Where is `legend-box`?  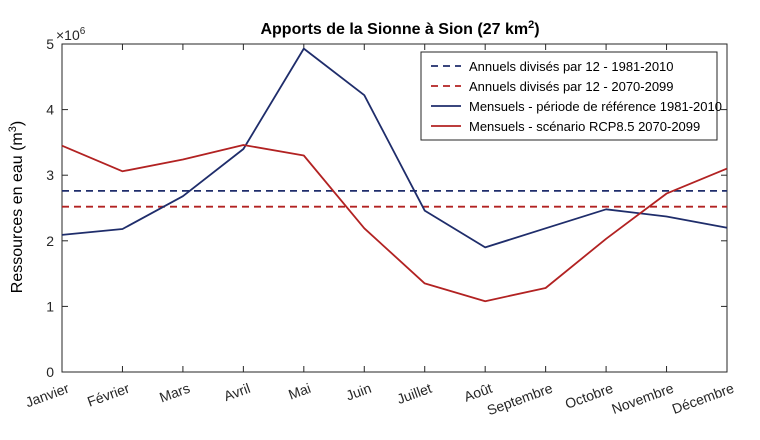 legend-box is located at coordinates (569, 96).